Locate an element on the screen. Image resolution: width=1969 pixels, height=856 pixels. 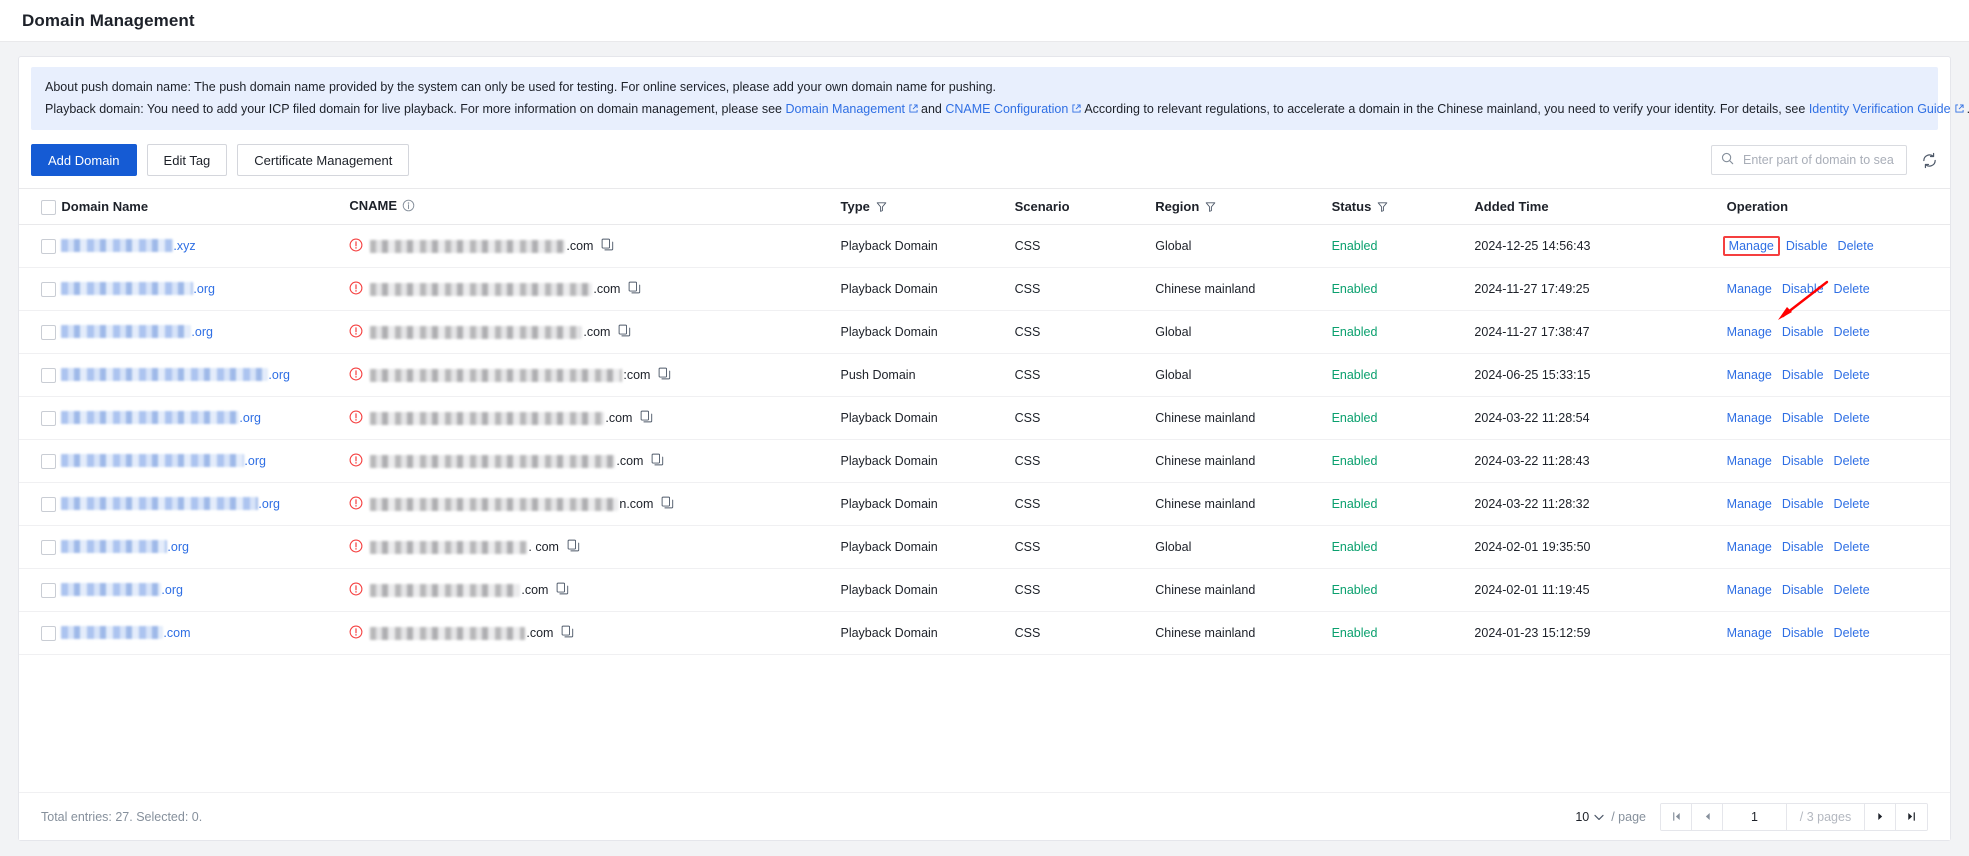
last-page-button is located at coordinates (1911, 816).